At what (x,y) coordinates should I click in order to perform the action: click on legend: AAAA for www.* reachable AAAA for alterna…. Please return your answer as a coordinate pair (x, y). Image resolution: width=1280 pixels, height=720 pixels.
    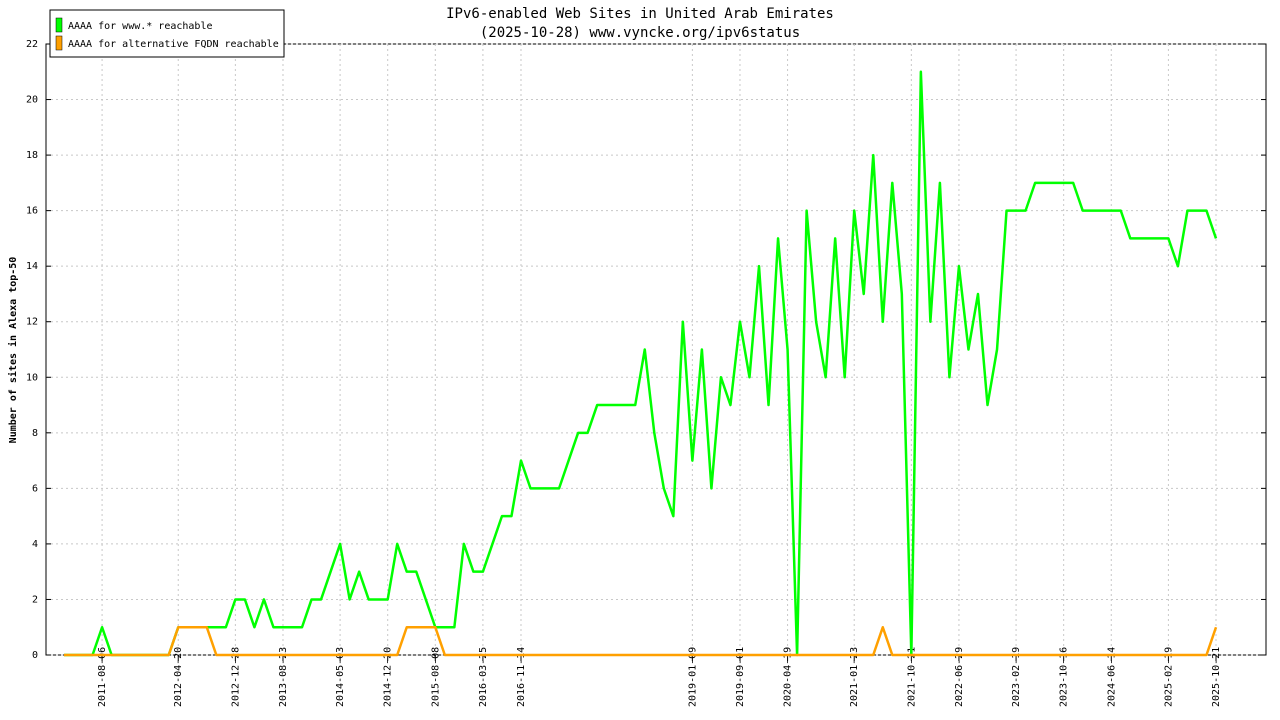
    Looking at the image, I should click on (167, 33).